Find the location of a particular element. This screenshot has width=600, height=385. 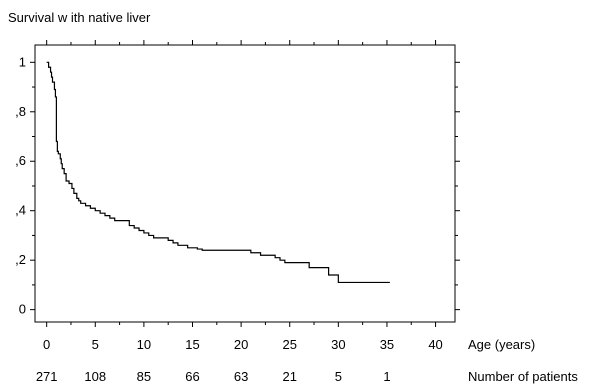

x-tick-label: 25 is located at coordinates (289, 344).